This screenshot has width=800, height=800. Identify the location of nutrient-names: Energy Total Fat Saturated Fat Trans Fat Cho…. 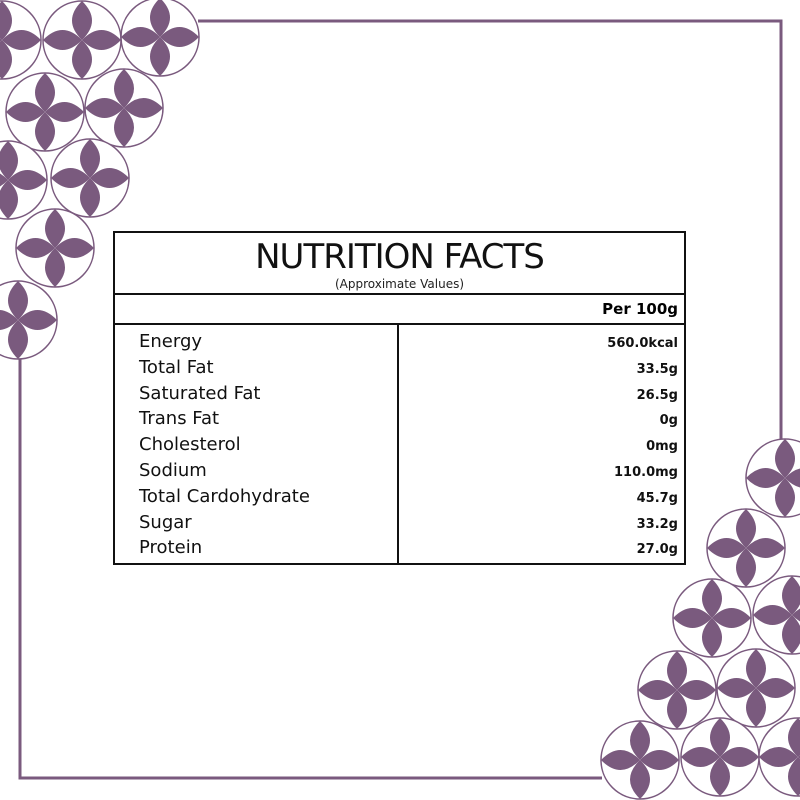
(257, 444).